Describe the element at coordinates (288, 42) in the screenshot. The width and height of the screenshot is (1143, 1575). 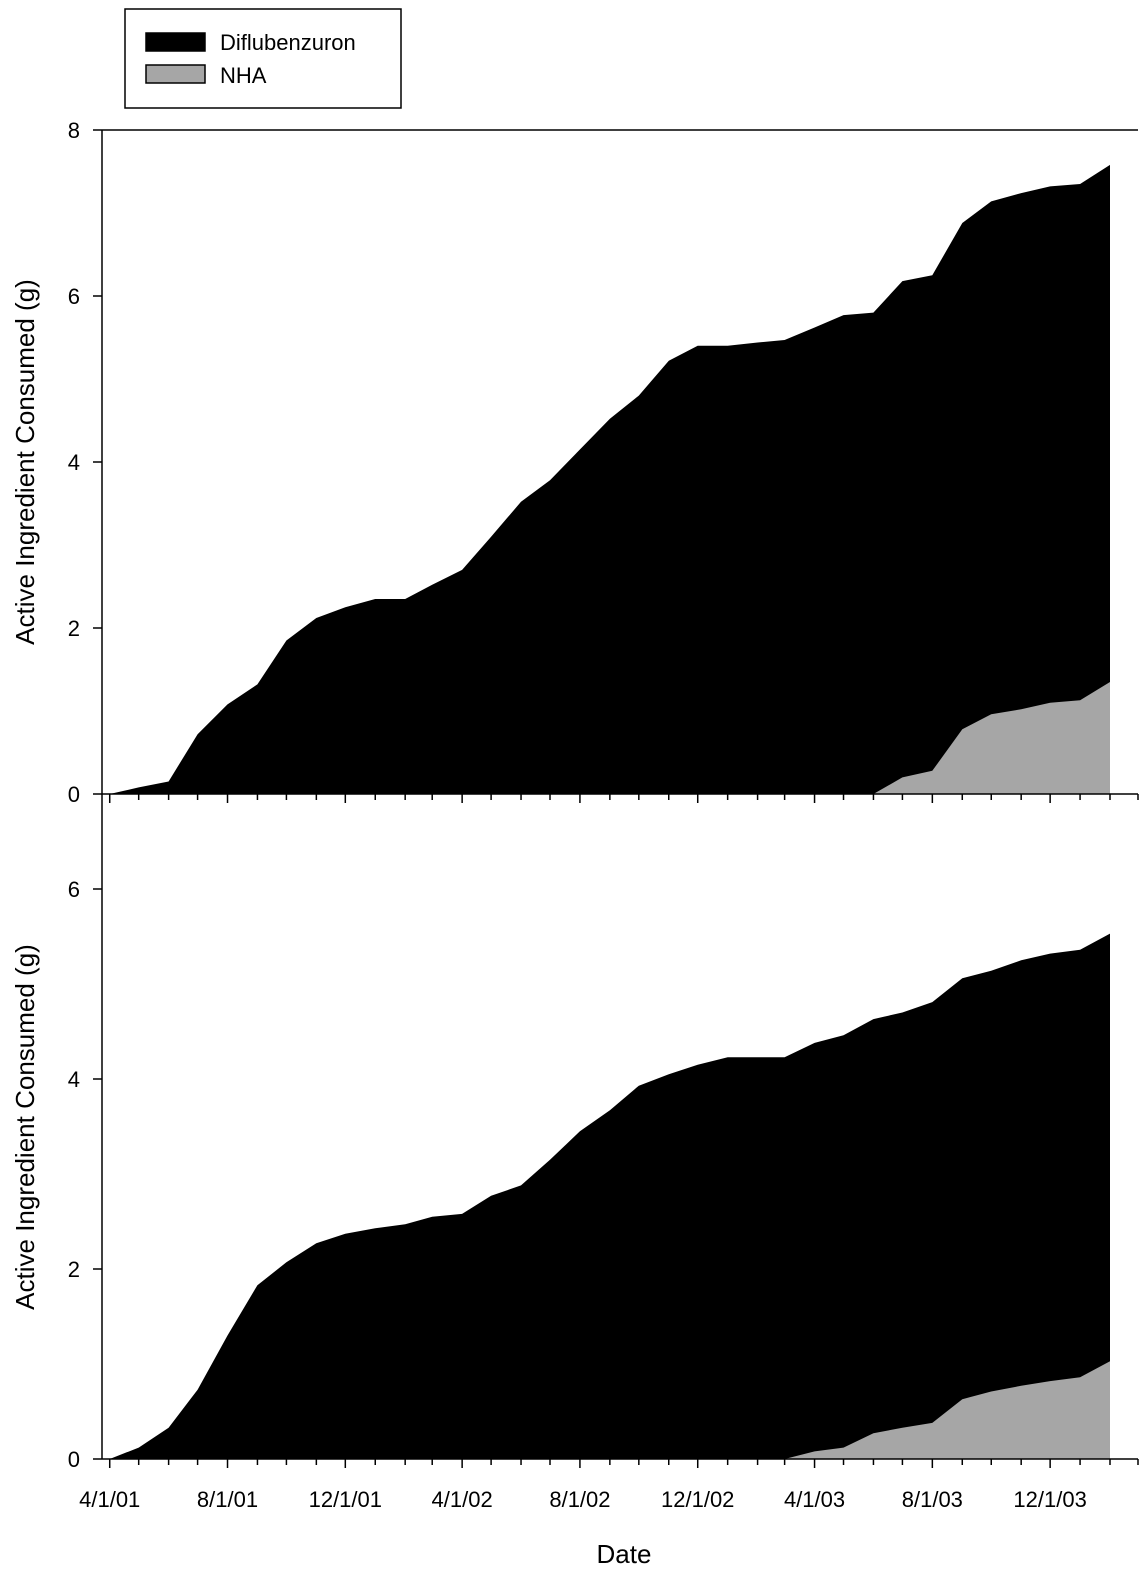
I see `legend-label-diflubenzuron: Diflubenzuron` at that location.